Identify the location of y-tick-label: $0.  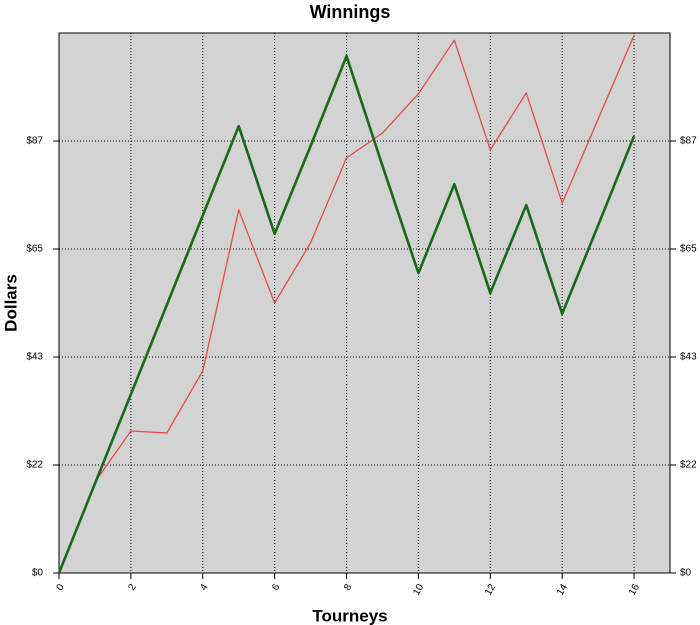
(38, 573).